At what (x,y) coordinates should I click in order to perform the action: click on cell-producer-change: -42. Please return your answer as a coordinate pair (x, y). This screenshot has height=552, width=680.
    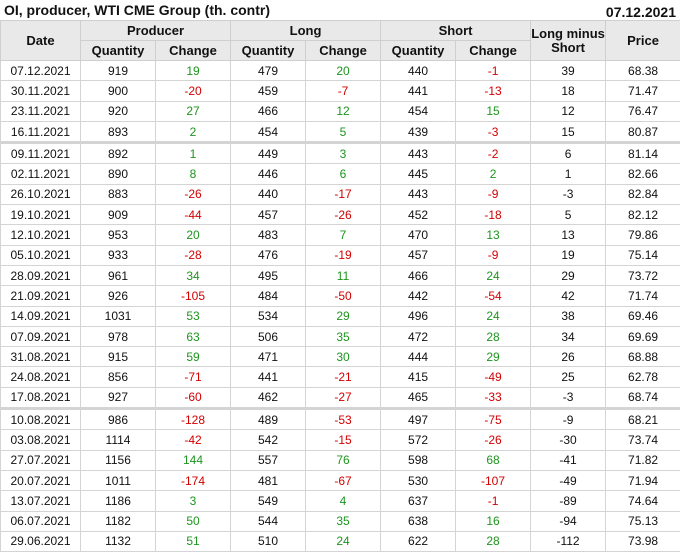
    Looking at the image, I should click on (193, 440).